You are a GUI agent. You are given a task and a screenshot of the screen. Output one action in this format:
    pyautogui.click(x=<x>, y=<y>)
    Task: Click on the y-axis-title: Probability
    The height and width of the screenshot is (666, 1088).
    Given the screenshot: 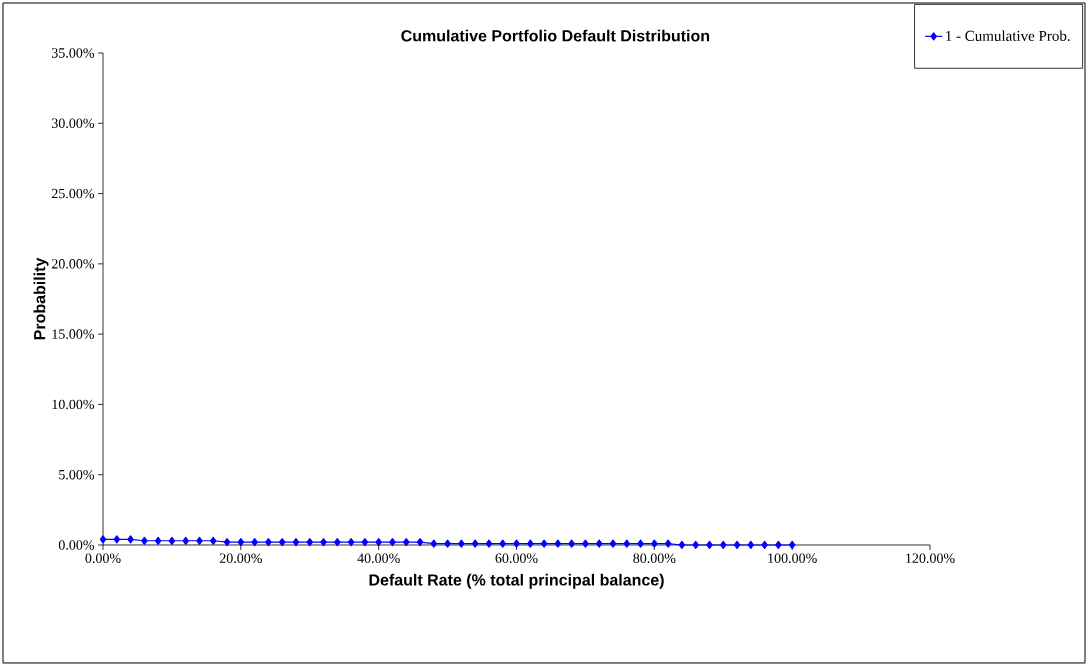 What is the action you would take?
    pyautogui.click(x=41, y=298)
    